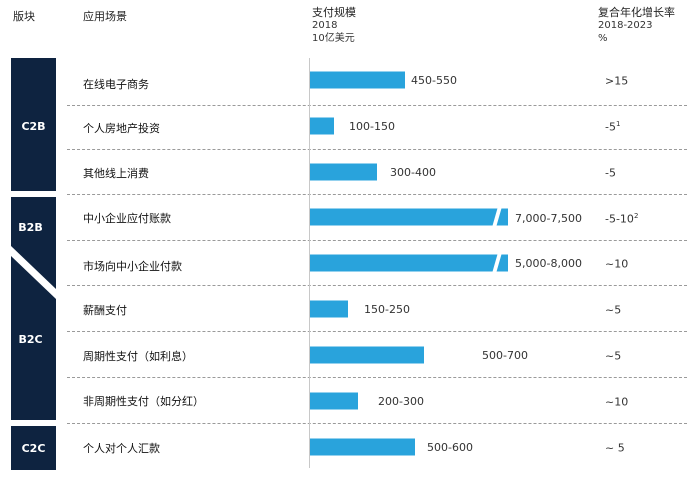  I want to click on row-label-payroll: 薪酬支付, so click(105, 310).